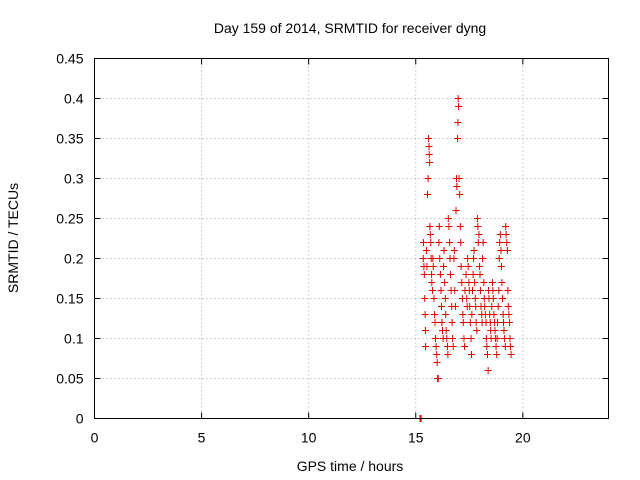 This screenshot has width=640, height=480. What do you see at coordinates (69, 59) in the screenshot?
I see `y-tick-label: 0.45` at bounding box center [69, 59].